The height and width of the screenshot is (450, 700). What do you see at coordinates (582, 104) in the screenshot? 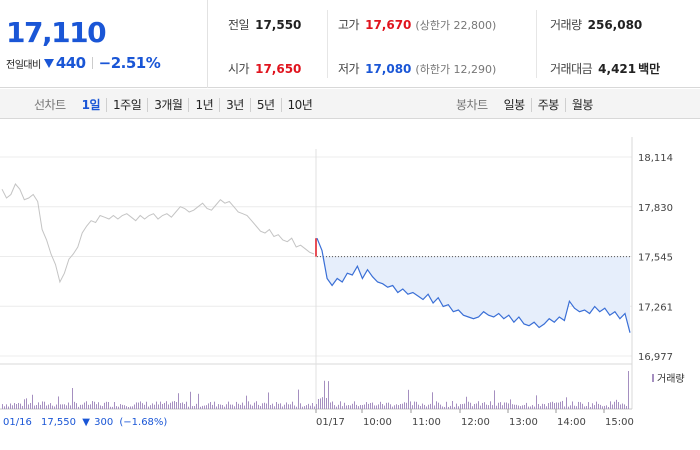
I see `tab-monthly-candle: 월봉` at bounding box center [582, 104].